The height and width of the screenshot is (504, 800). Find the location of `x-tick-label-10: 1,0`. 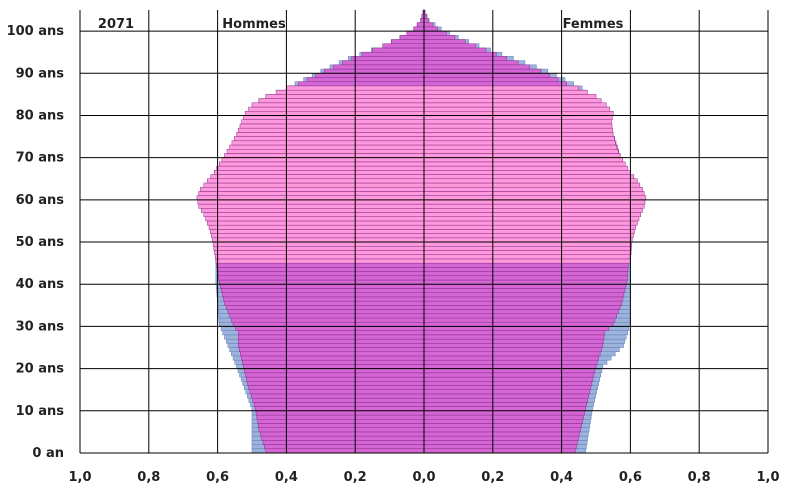

x-tick-label-10: 1,0 is located at coordinates (767, 477).